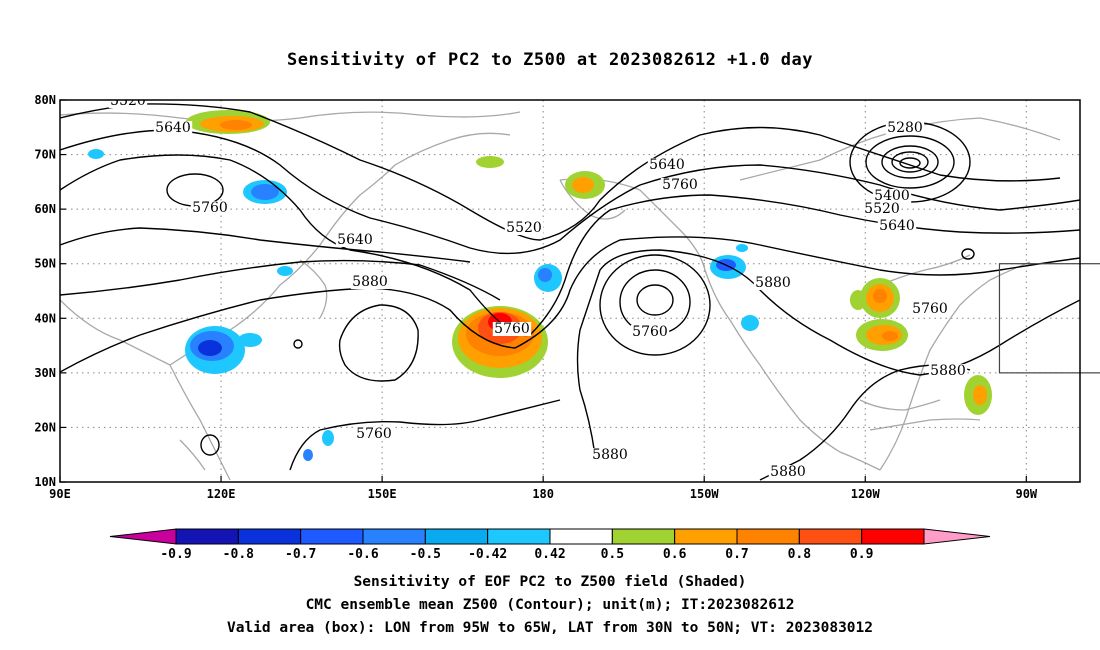 The width and height of the screenshot is (1100, 650). What do you see at coordinates (175, 554) in the screenshot?
I see `colorbar-label: -0.9` at bounding box center [175, 554].